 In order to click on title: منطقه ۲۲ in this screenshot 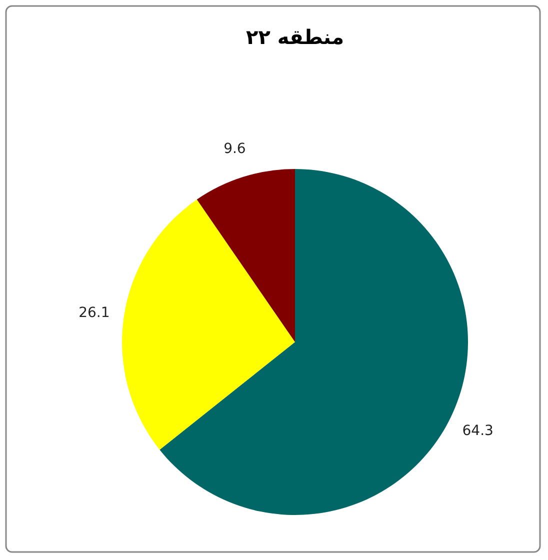, I will do `click(295, 37)`.